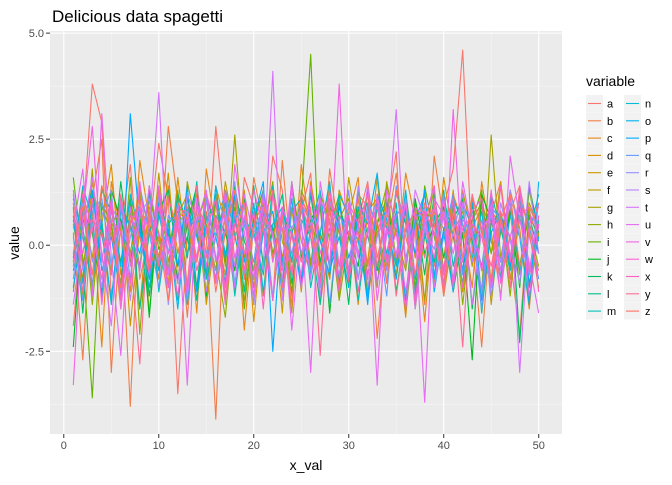 The height and width of the screenshot is (485, 672). I want to click on x-tick-label: 20, so click(254, 446).